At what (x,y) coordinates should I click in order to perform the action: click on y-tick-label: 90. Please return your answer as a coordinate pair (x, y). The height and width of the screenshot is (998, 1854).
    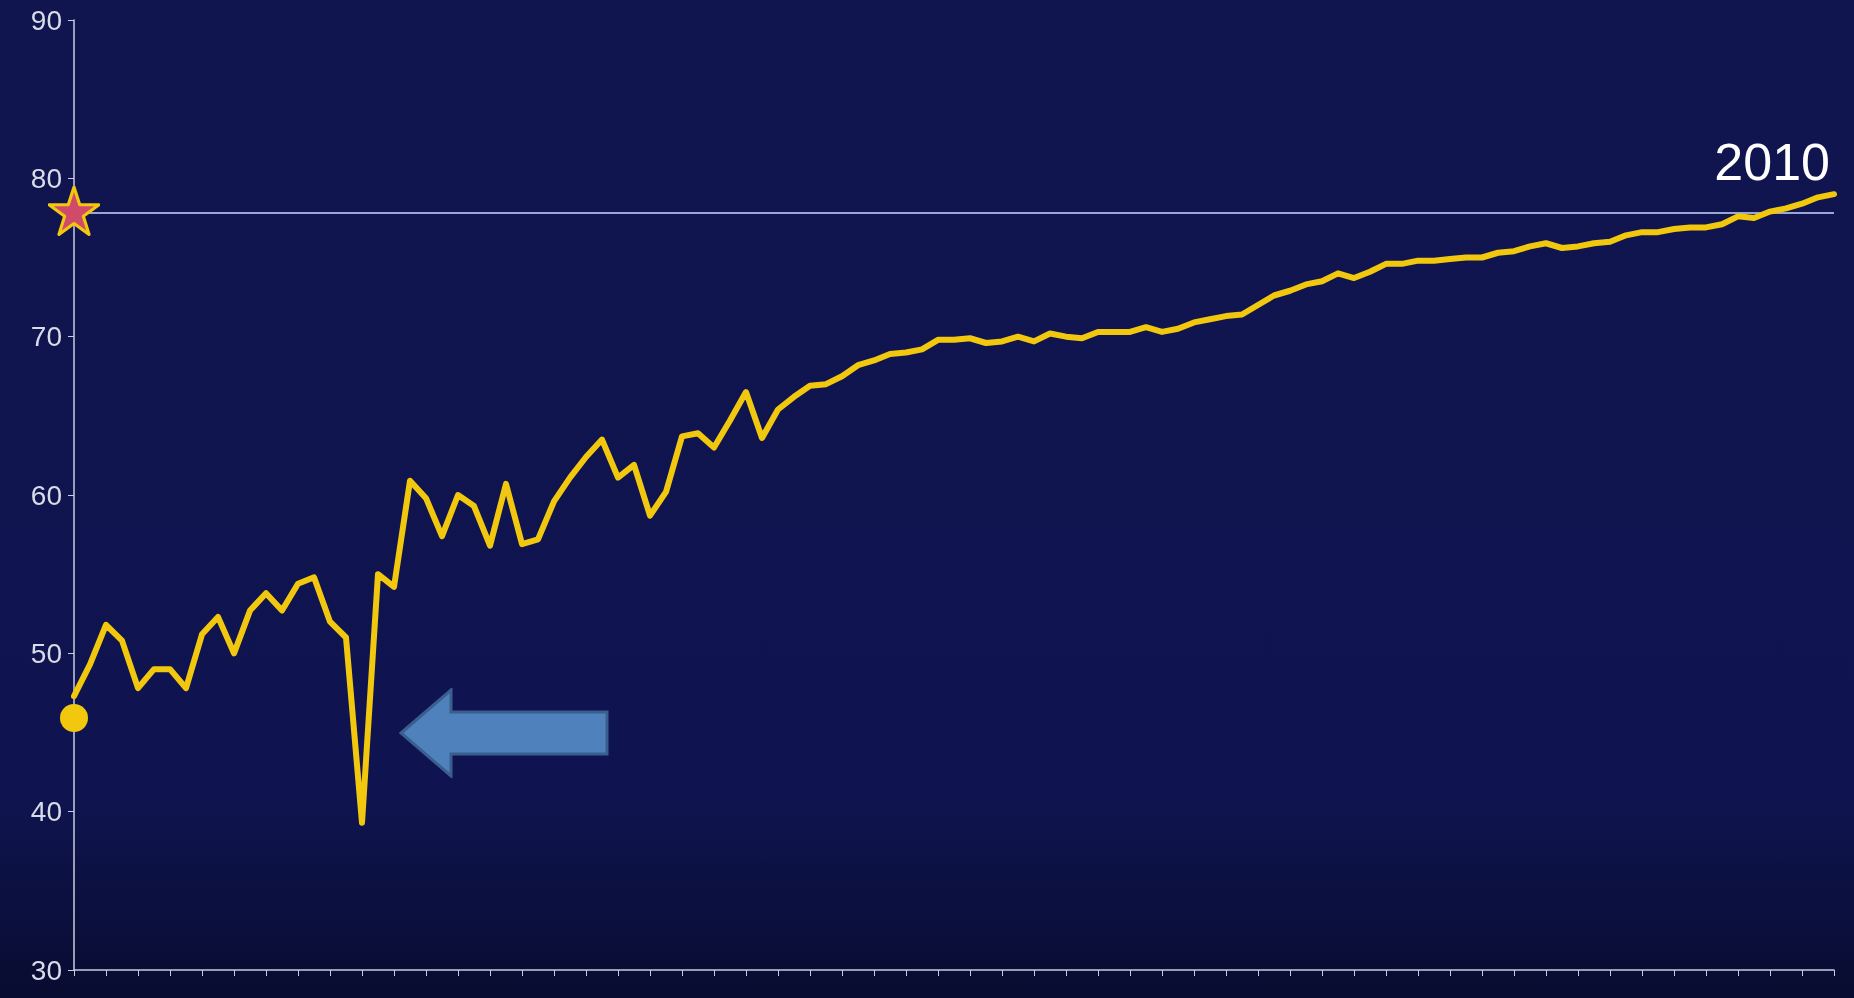
    Looking at the image, I should click on (46, 20).